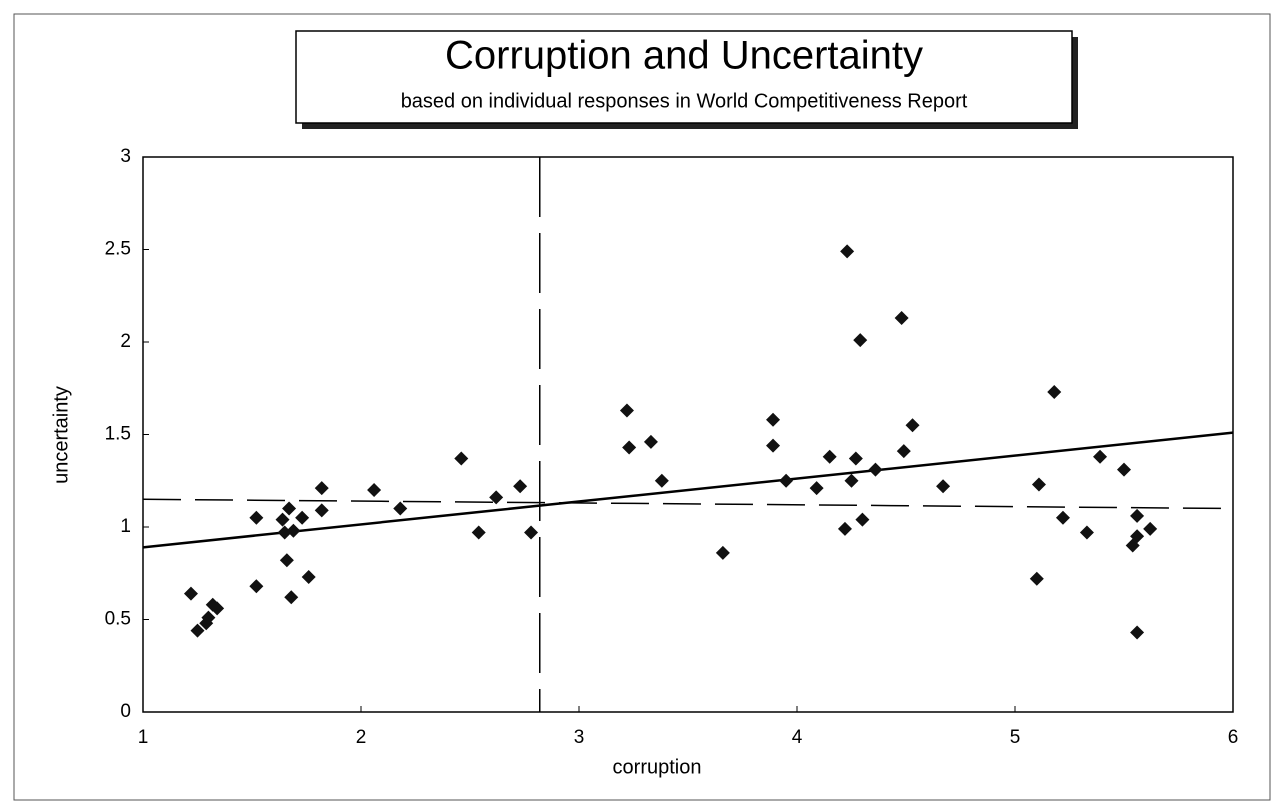 This screenshot has width=1283, height=807. What do you see at coordinates (143, 737) in the screenshot?
I see `x-tick-label: 1` at bounding box center [143, 737].